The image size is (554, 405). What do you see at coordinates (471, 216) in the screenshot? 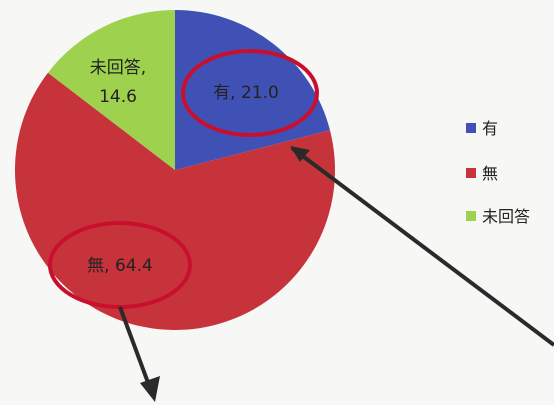
I see `legend-swatch-unanswered` at bounding box center [471, 216].